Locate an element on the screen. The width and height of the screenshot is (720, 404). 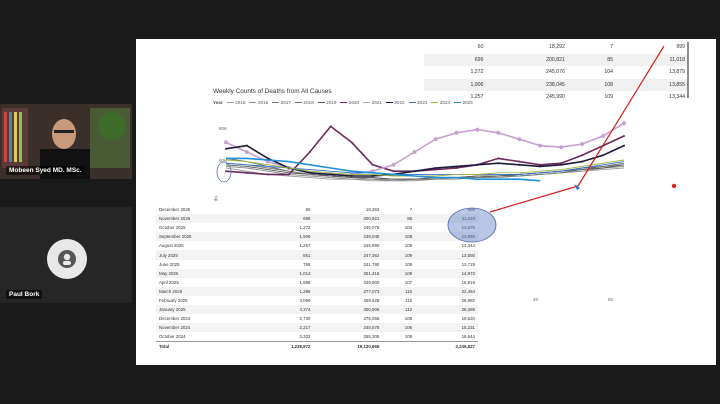
deaths-line-chart is located at coordinates (425, 151).